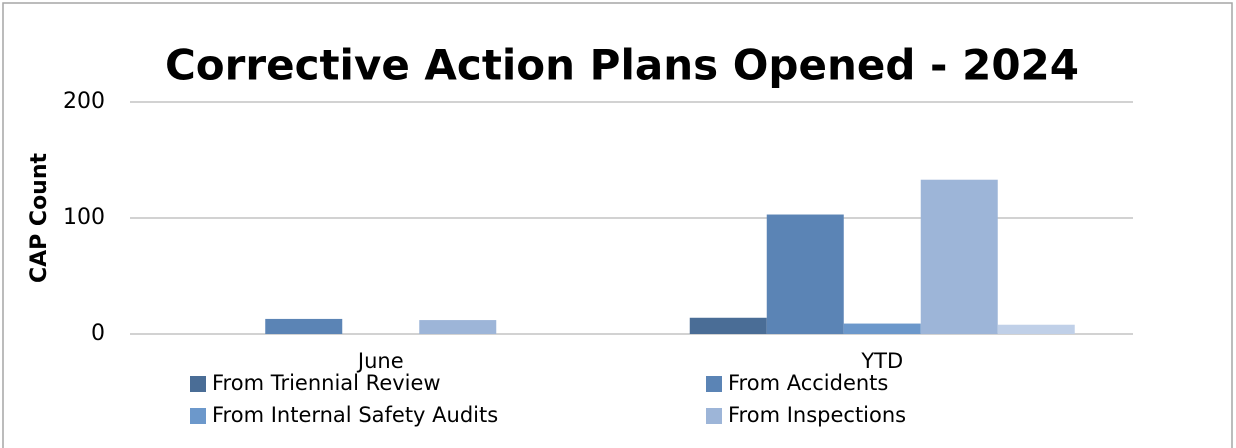  Describe the element at coordinates (622, 65) in the screenshot. I see `chart-title: Corrective Action Plans Opened - 2024` at that location.